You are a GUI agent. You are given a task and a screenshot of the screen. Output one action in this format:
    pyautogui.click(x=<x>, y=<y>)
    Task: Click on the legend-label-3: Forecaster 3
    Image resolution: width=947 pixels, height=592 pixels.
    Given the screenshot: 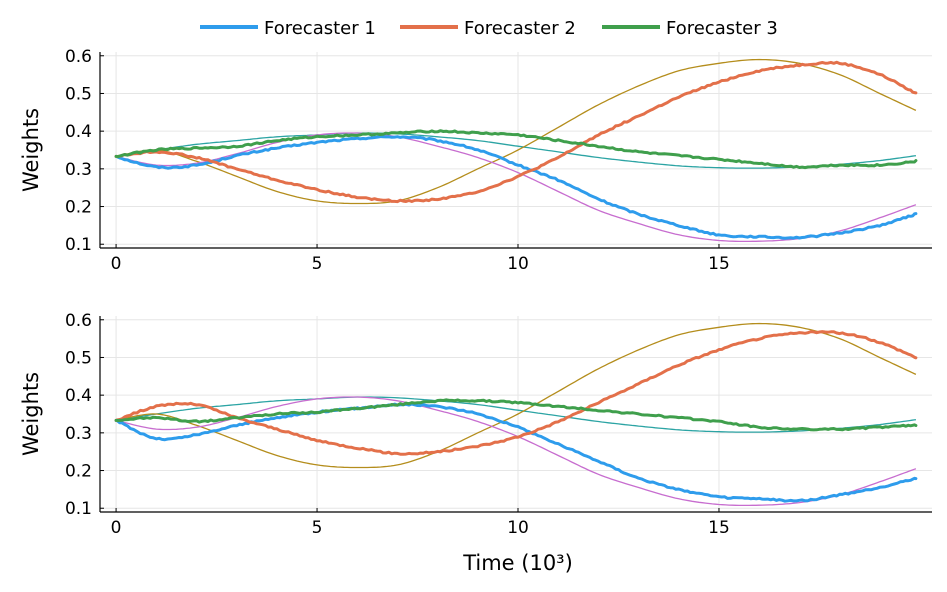 What is the action you would take?
    pyautogui.click(x=722, y=28)
    